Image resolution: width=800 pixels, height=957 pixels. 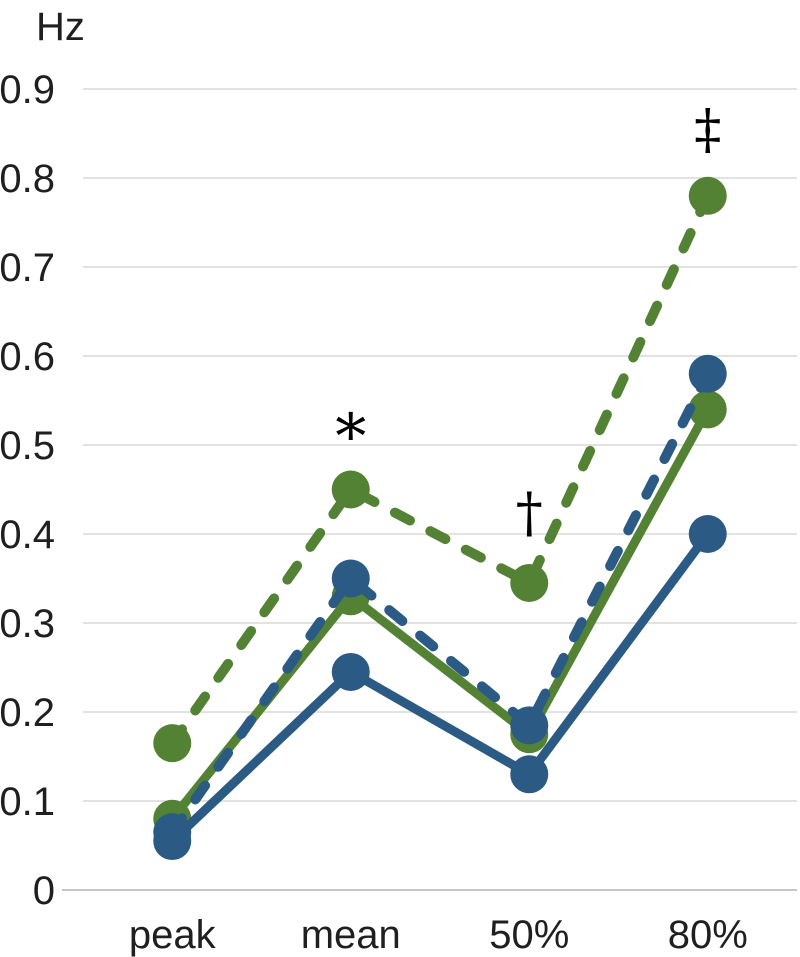 What do you see at coordinates (27, 90) in the screenshot?
I see `y-tick-label: 0.9` at bounding box center [27, 90].